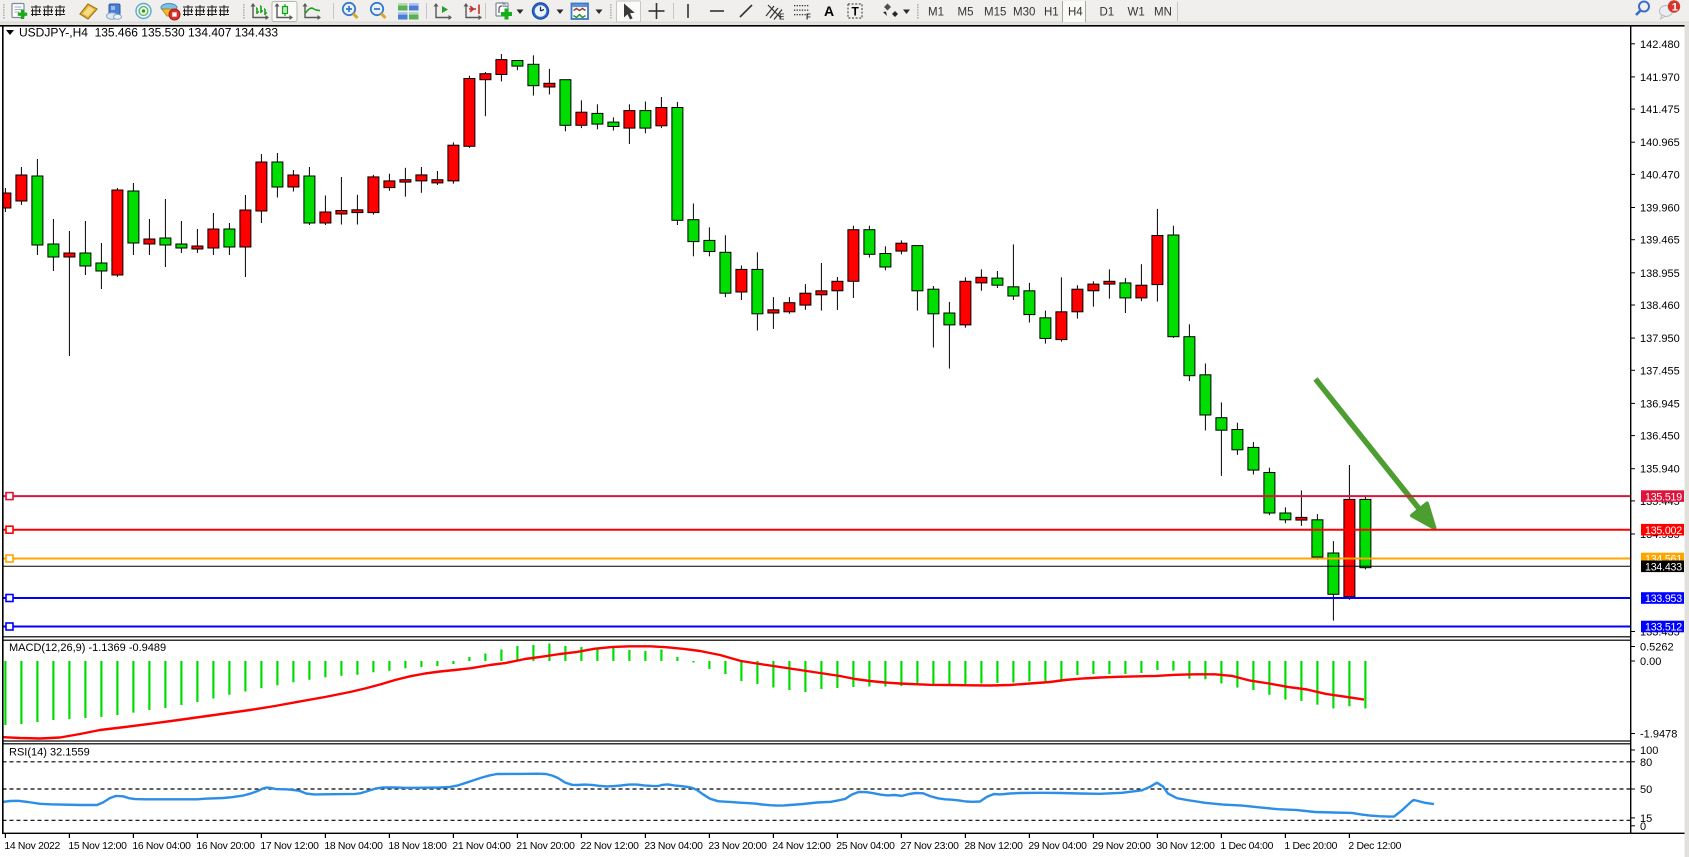 The height and width of the screenshot is (857, 1689). What do you see at coordinates (856, 12) in the screenshot?
I see `svg-text: T` at bounding box center [856, 12].